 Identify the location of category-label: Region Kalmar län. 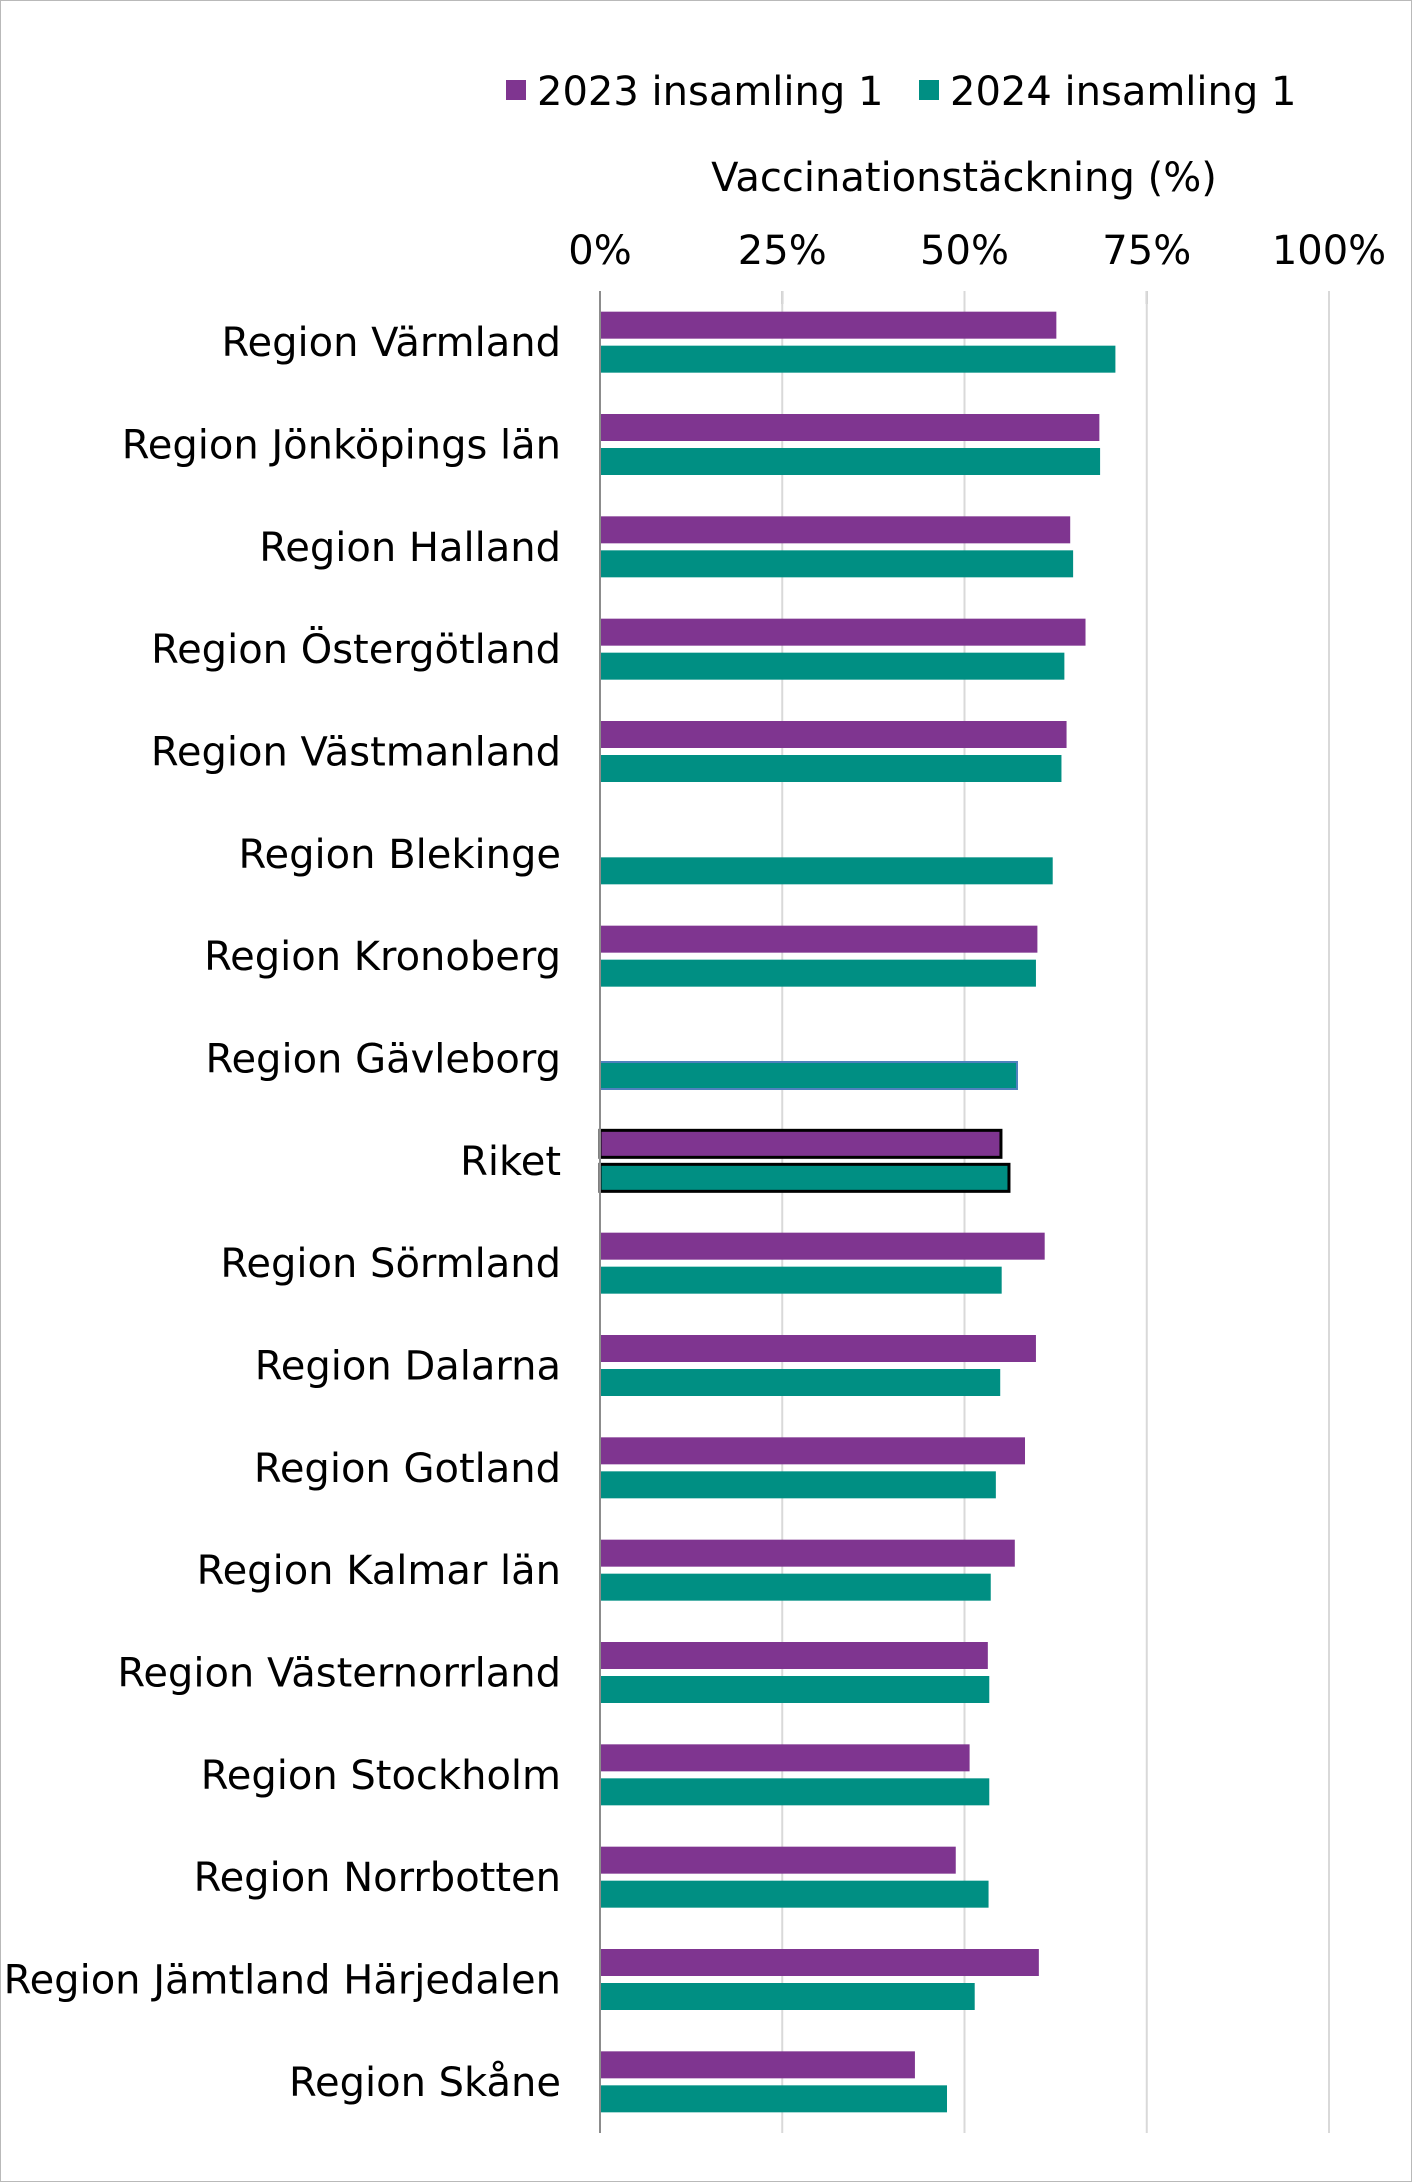
(379, 1571).